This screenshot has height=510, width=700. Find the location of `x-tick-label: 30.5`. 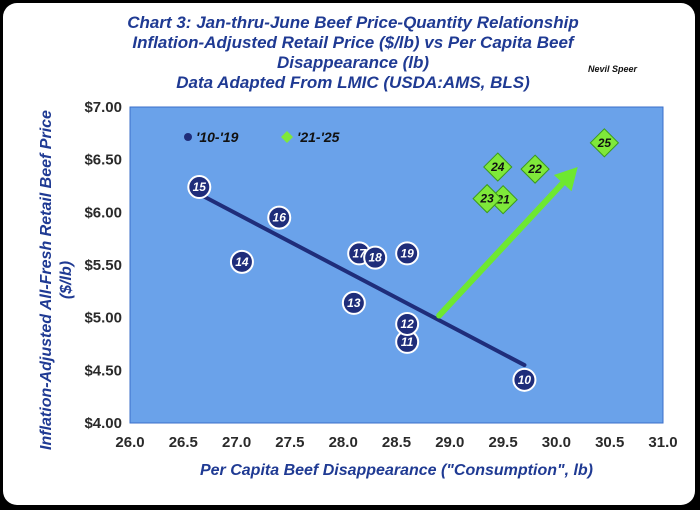

x-tick-label: 30.5 is located at coordinates (609, 442).